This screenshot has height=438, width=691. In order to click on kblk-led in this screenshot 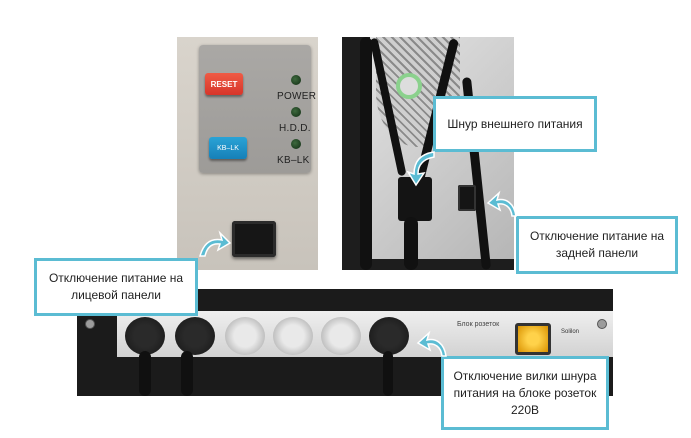, I will do `click(296, 144)`.